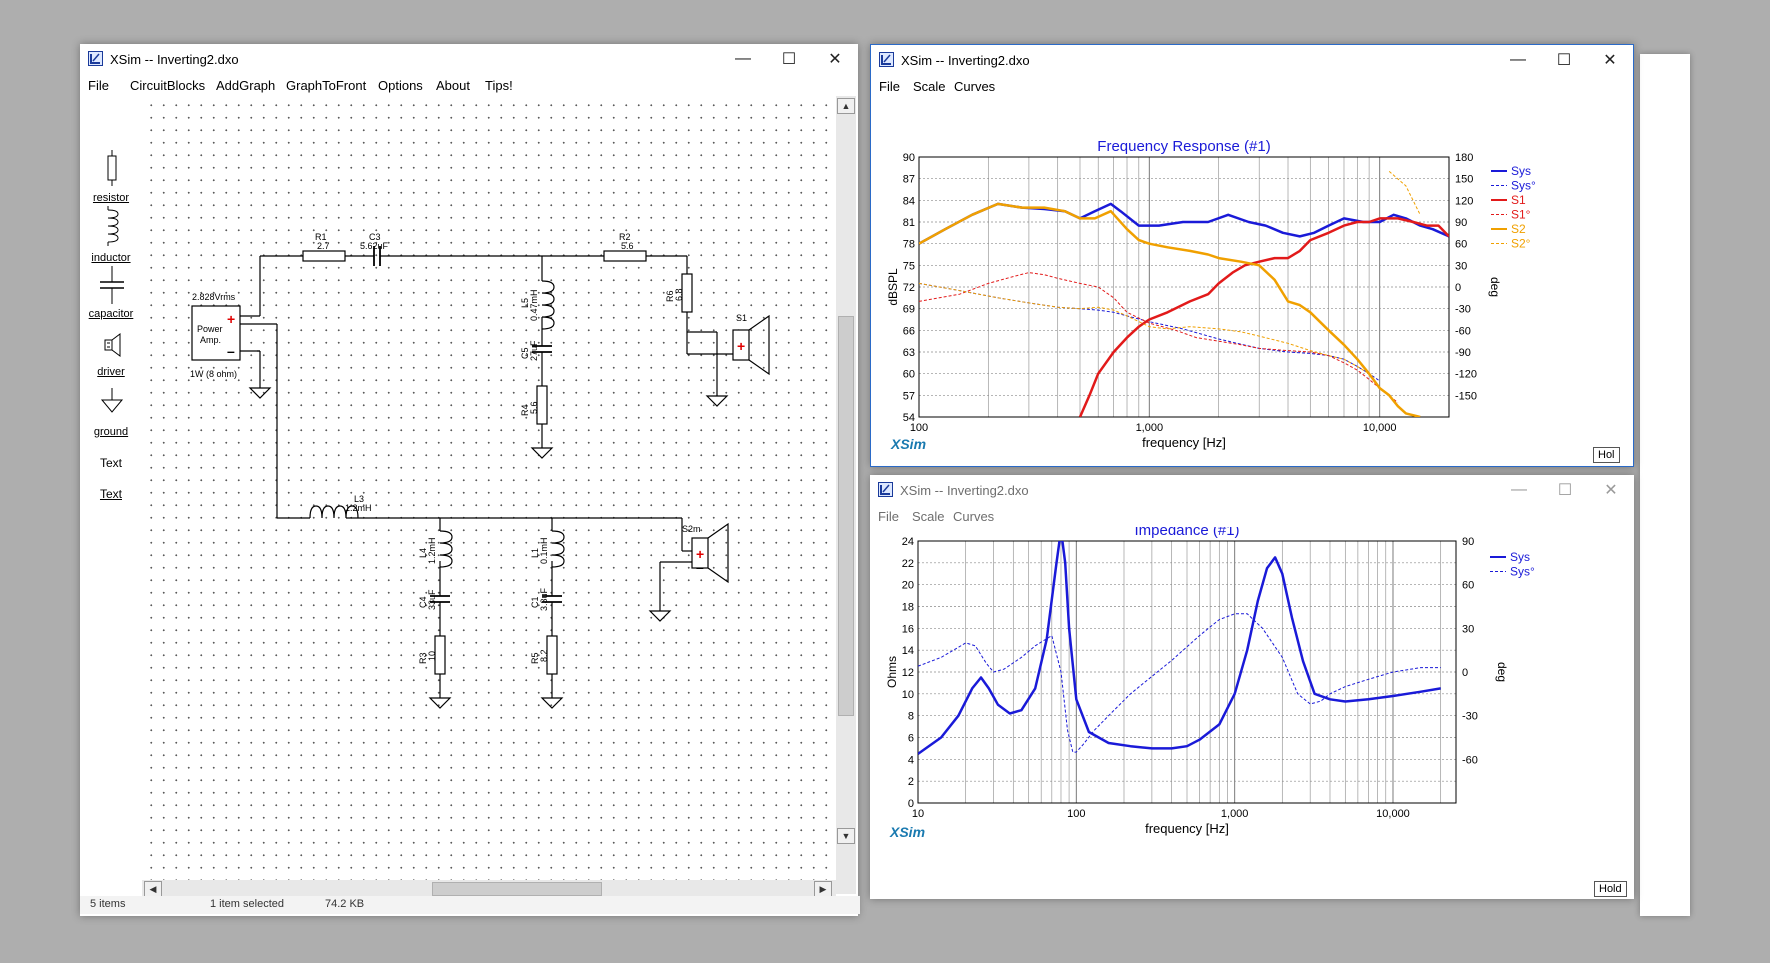 The width and height of the screenshot is (1770, 963). I want to click on tool-driver-label: driver, so click(111, 372).